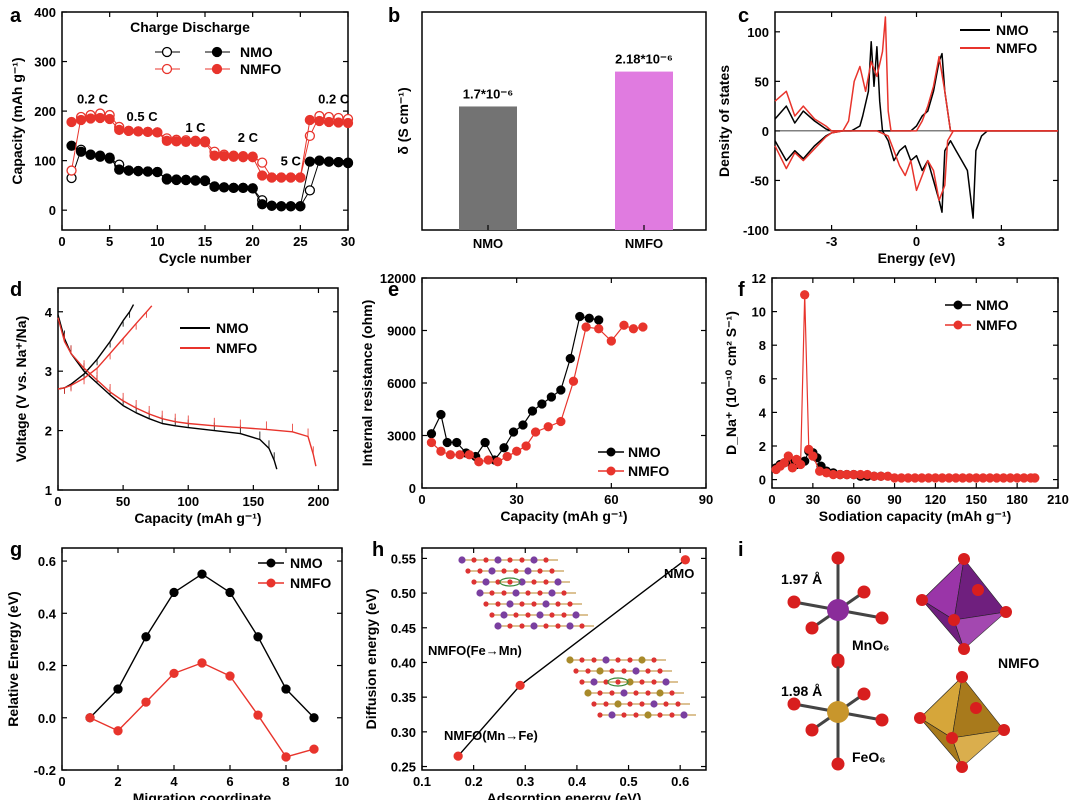 The height and width of the screenshot is (800, 1080). Describe the element at coordinates (285, 781) in the screenshot. I see `x-tick-label: 8` at that location.